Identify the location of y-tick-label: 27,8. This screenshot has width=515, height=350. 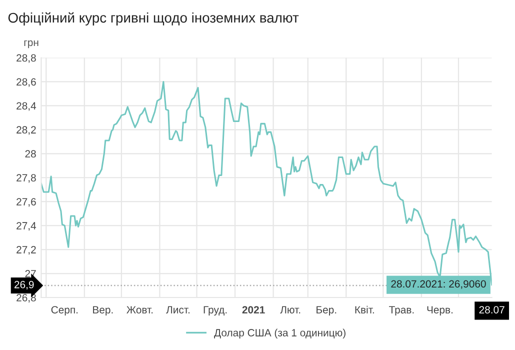
(26, 178).